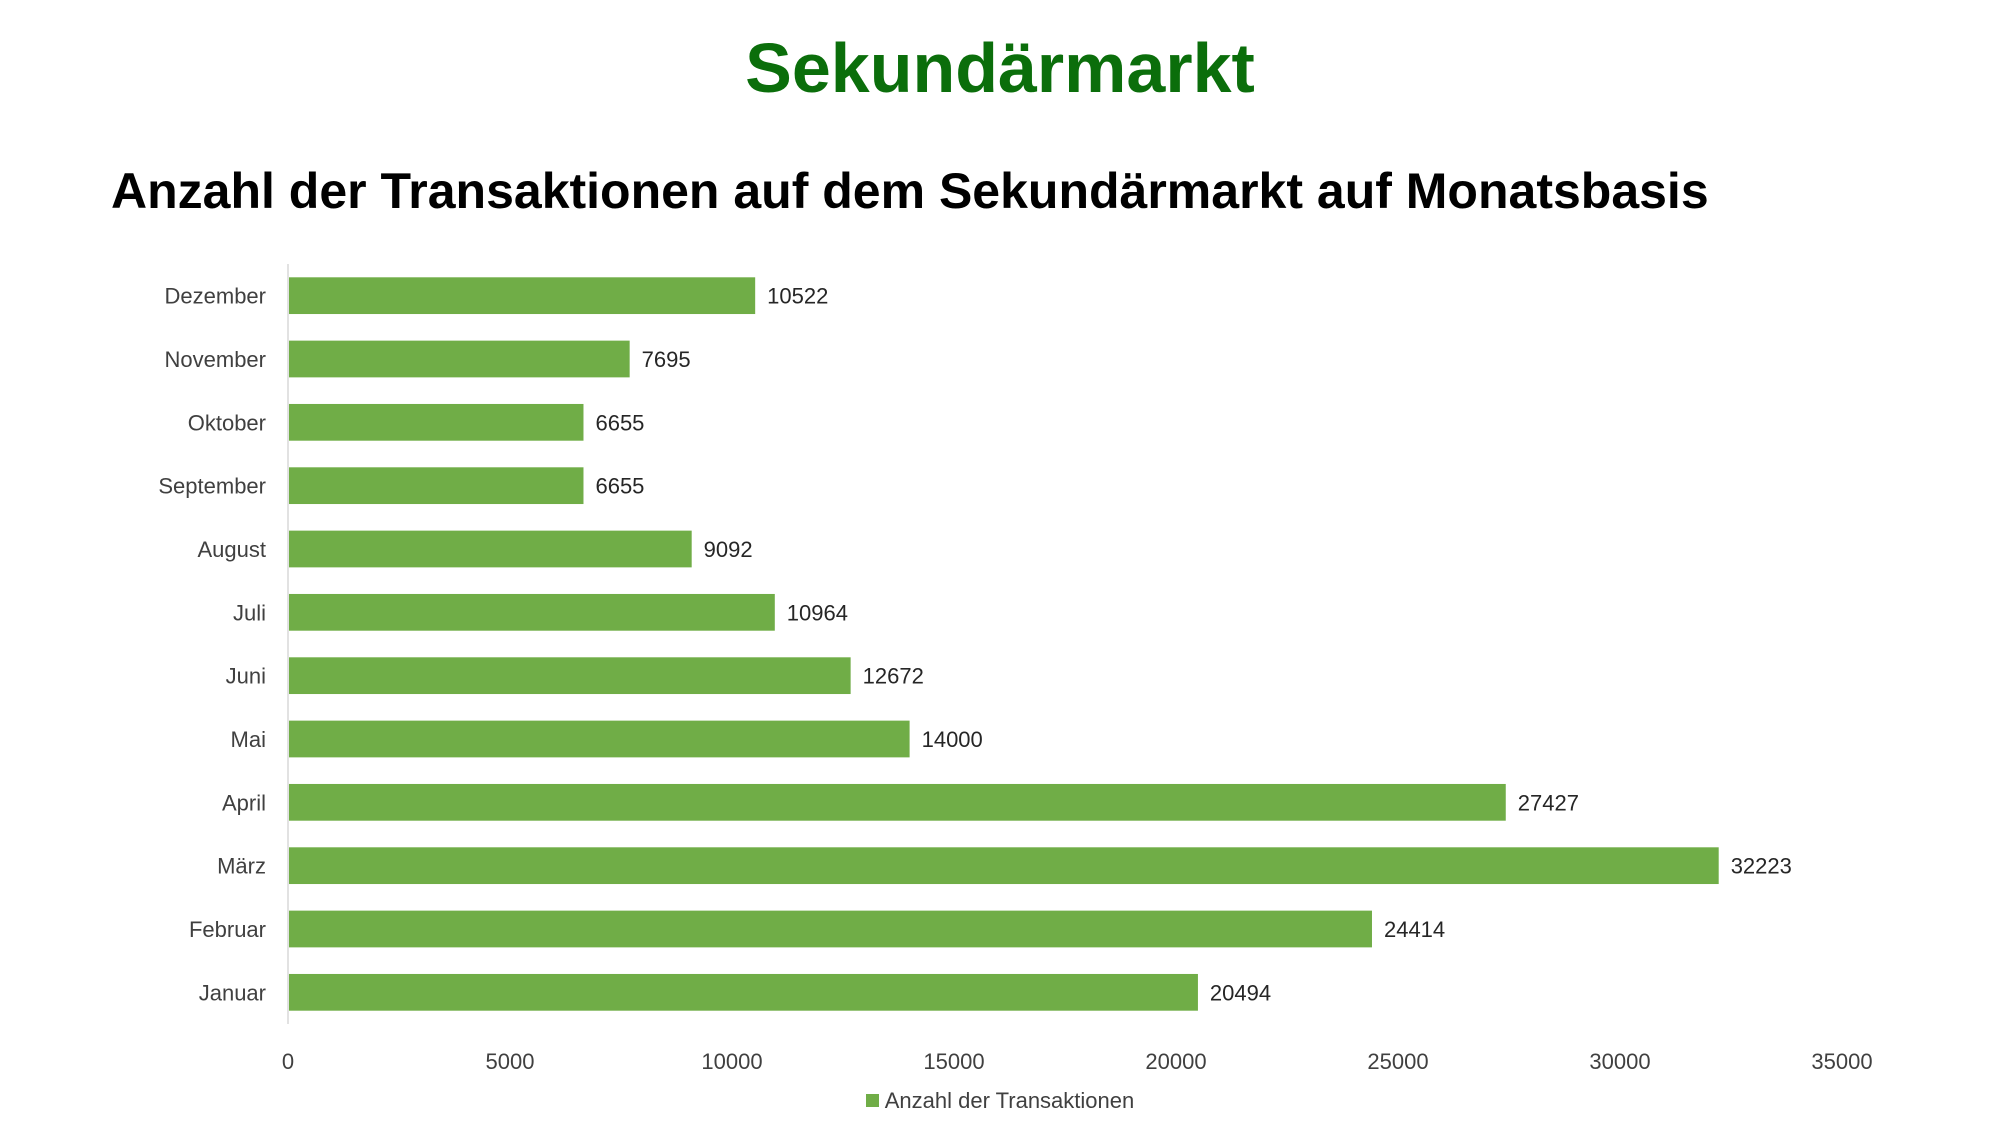 The height and width of the screenshot is (1126, 2000). Describe the element at coordinates (830, 929) in the screenshot. I see `bar-februar` at that location.